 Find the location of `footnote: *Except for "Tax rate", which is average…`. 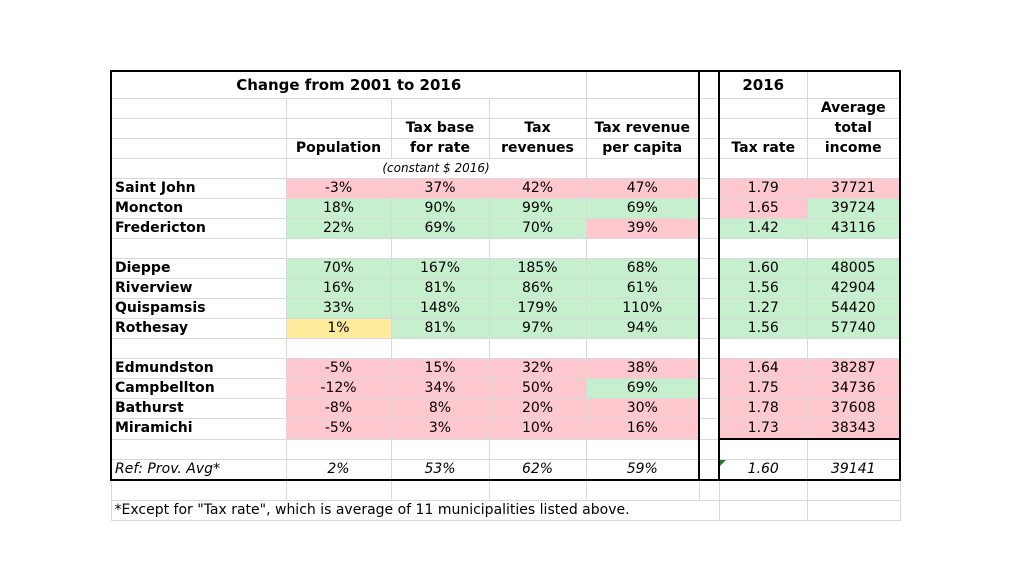

footnote: *Except for "Tax rate", which is average… is located at coordinates (415, 510).